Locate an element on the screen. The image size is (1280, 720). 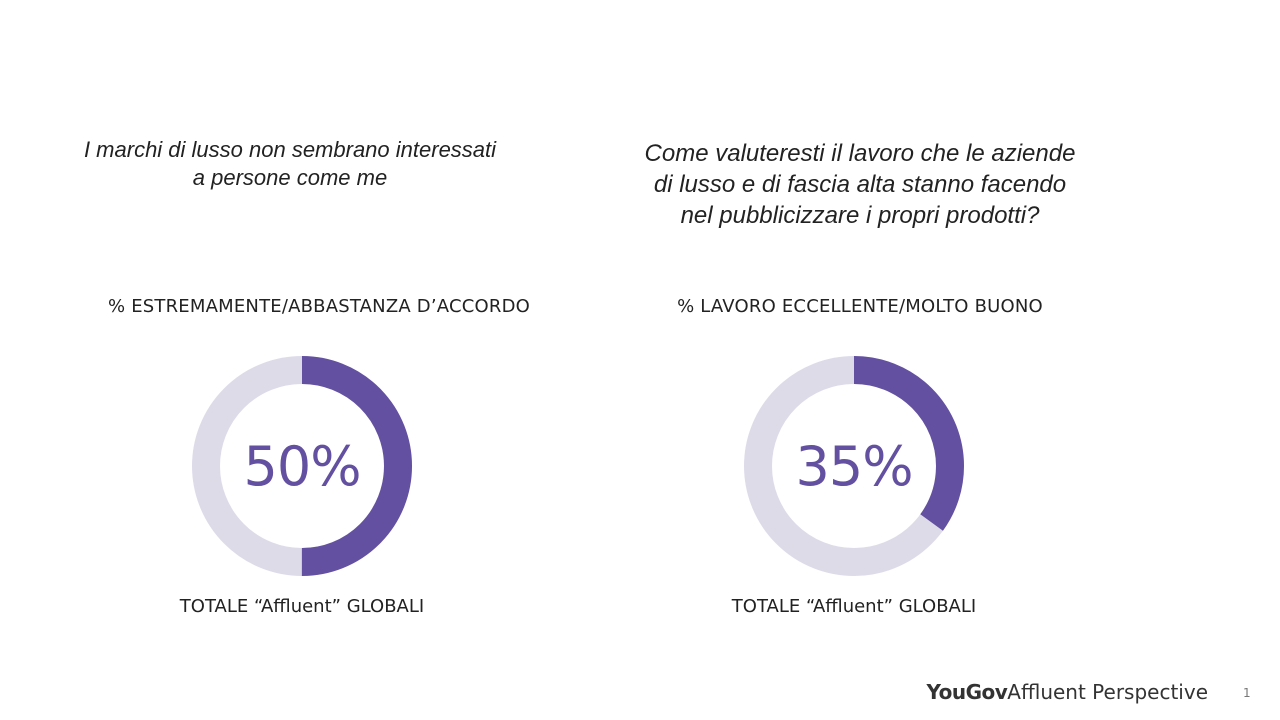
donut-fill-left is located at coordinates (302, 466).